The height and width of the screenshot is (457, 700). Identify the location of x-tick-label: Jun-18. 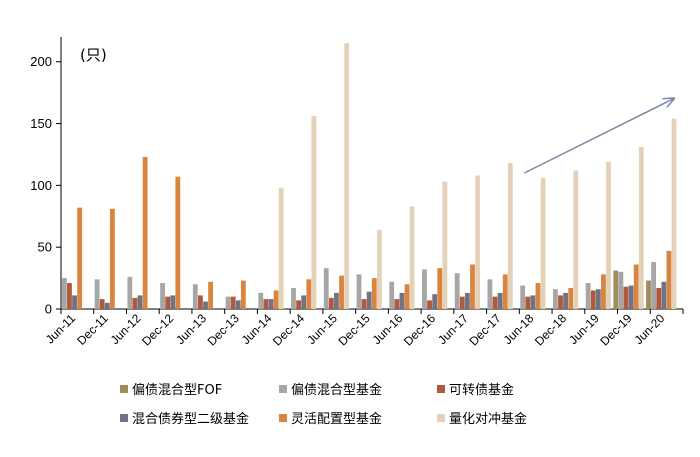
(519, 329).